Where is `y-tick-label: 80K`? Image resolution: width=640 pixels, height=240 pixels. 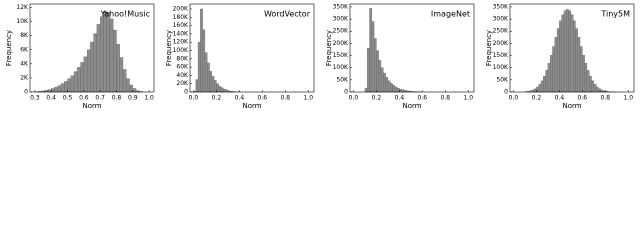 y-tick-label: 80K is located at coordinates (182, 58).